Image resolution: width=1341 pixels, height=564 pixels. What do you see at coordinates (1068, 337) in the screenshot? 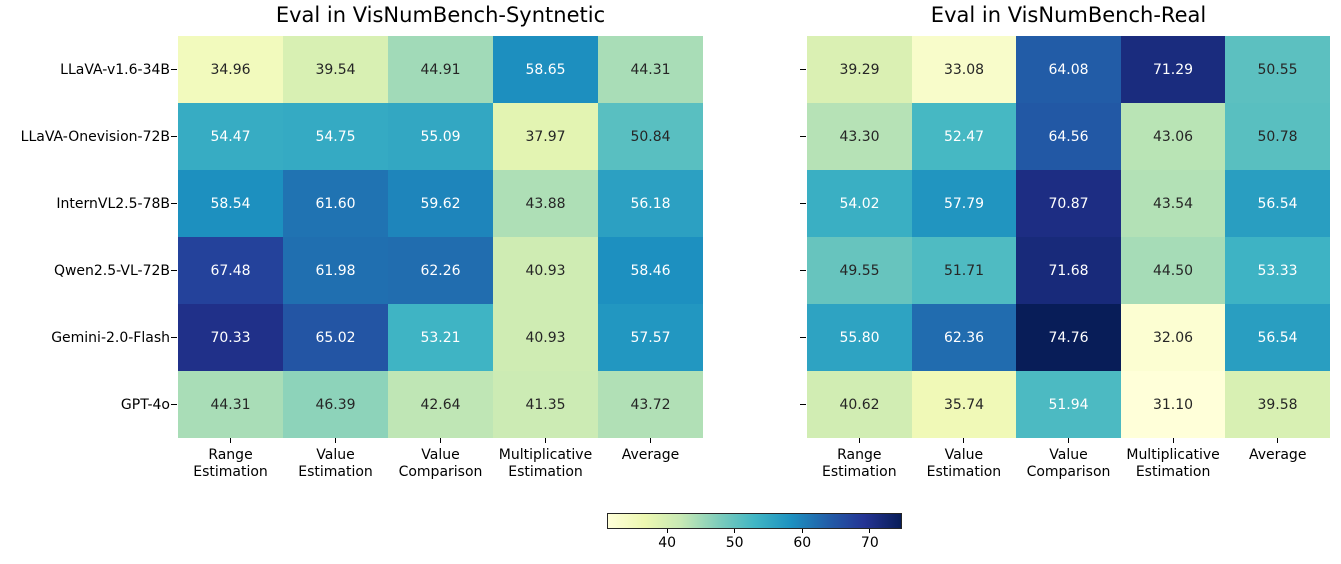
I see `heatmap-cell: 74.76` at bounding box center [1068, 337].